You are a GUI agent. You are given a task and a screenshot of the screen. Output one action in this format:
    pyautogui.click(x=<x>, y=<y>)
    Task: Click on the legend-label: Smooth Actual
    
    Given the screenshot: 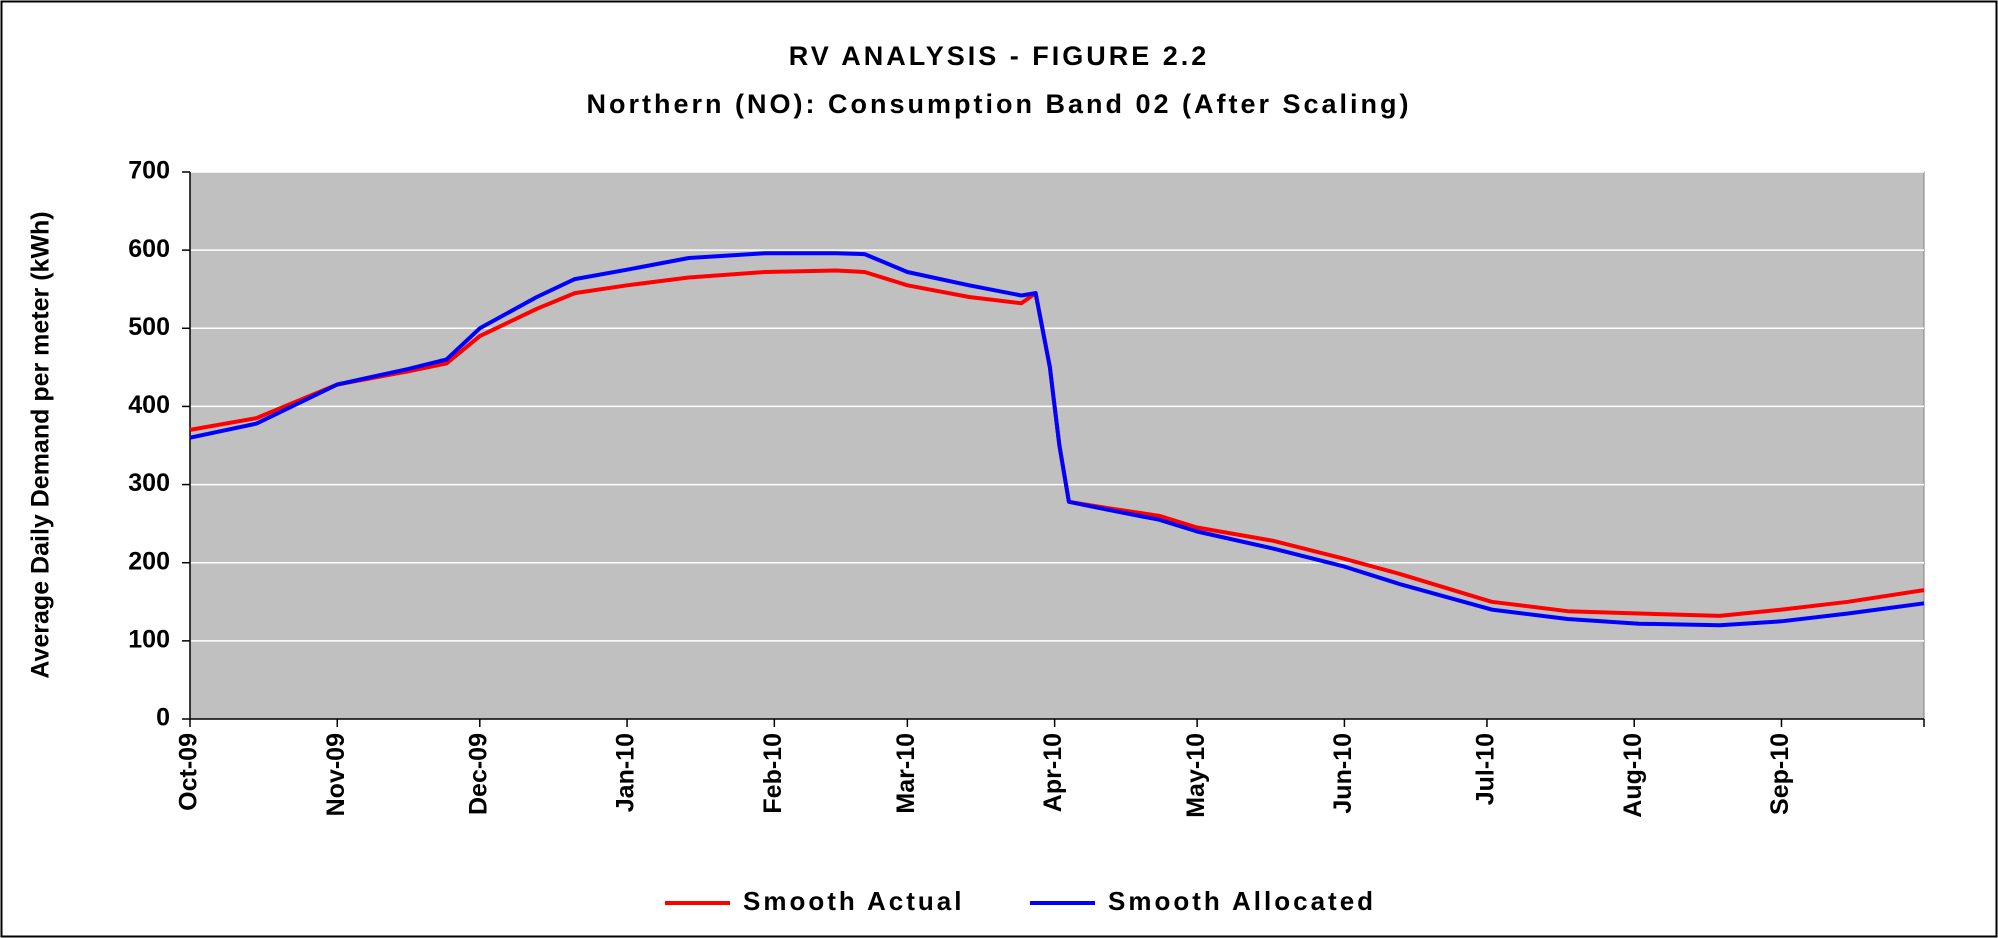 What is the action you would take?
    pyautogui.click(x=853, y=901)
    